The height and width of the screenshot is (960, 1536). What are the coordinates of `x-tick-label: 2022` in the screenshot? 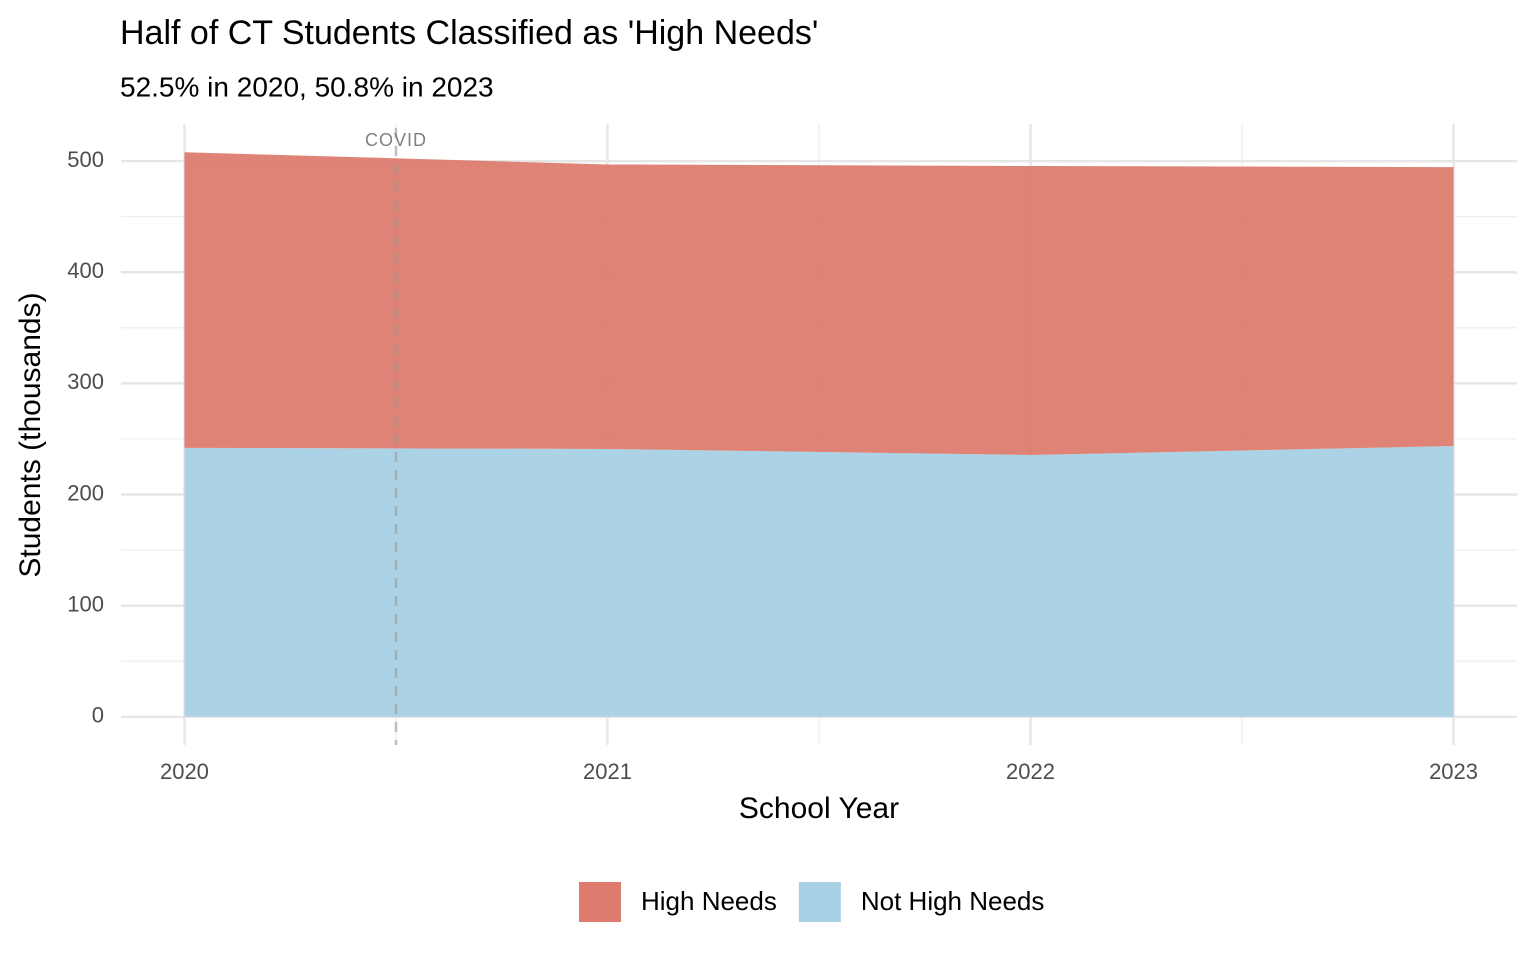 It's located at (1030, 771).